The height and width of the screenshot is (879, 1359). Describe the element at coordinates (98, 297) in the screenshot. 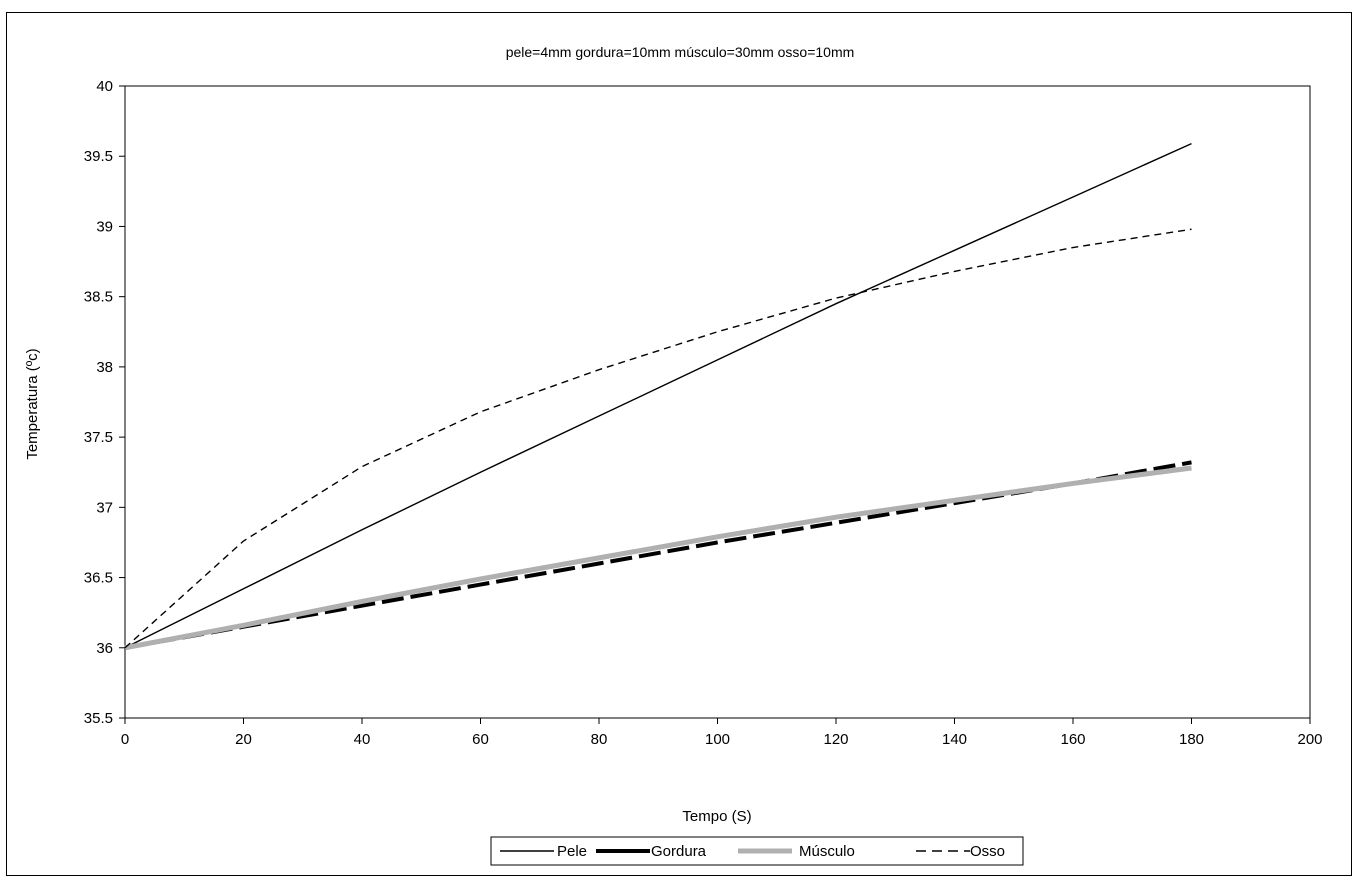

I see `y-tick-label: 38.5` at that location.